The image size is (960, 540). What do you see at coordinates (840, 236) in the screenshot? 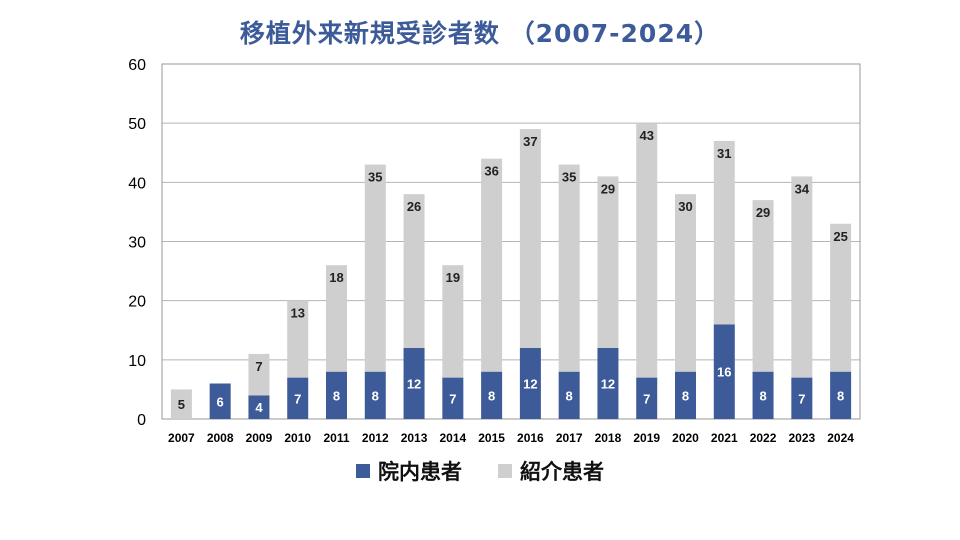
I see `data-label-referral: 25` at bounding box center [840, 236].